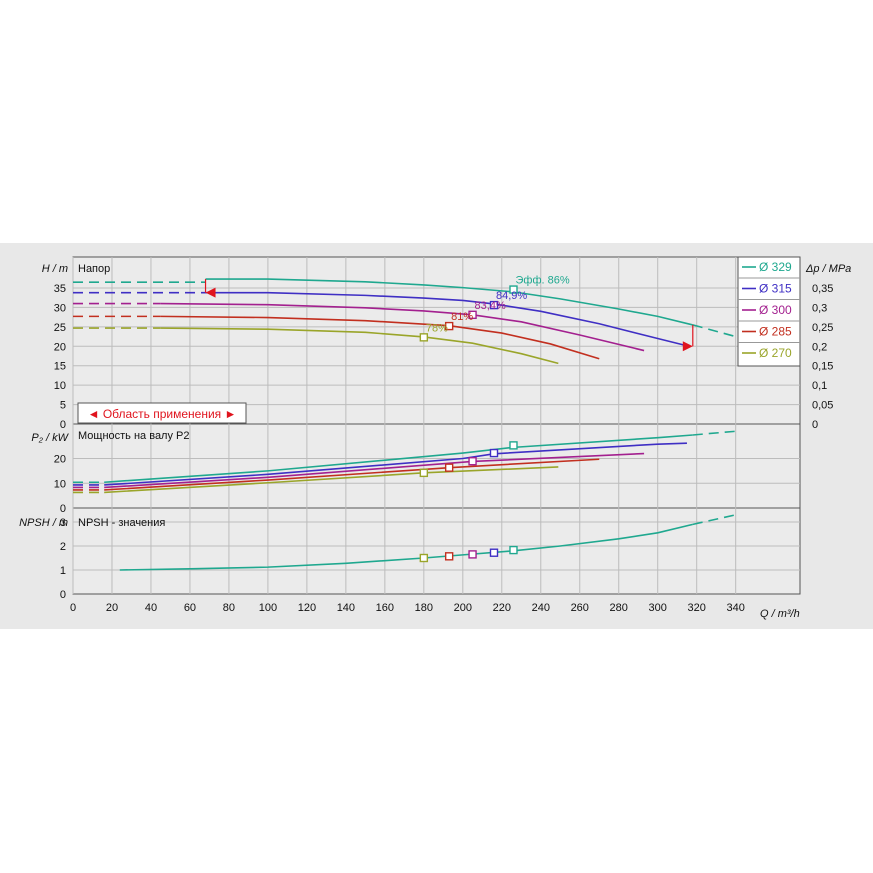 Image resolution: width=873 pixels, height=873 pixels. I want to click on x-tick-label: 120, so click(307, 608).